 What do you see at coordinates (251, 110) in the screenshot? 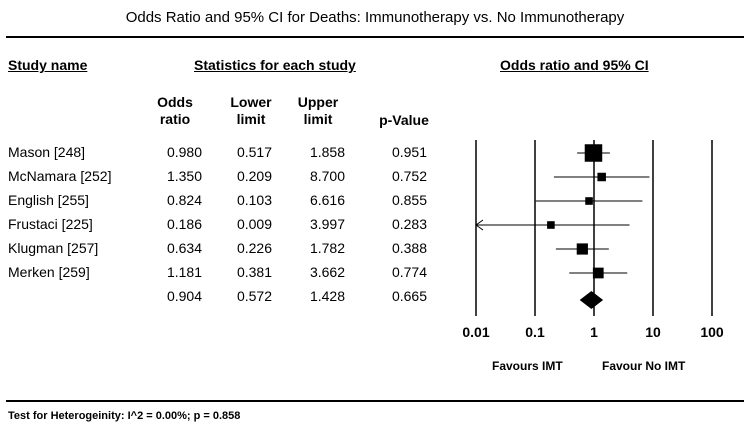
I see `column-header: Lower limit` at bounding box center [251, 110].